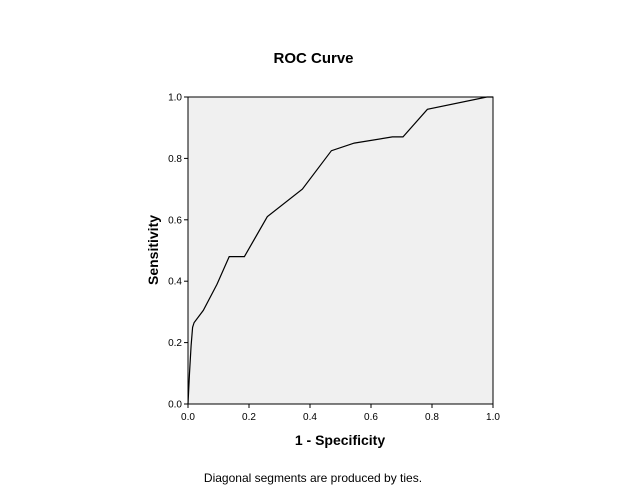 The width and height of the screenshot is (627, 502). What do you see at coordinates (249, 417) in the screenshot?
I see `x-tick-label: 0.2` at bounding box center [249, 417].